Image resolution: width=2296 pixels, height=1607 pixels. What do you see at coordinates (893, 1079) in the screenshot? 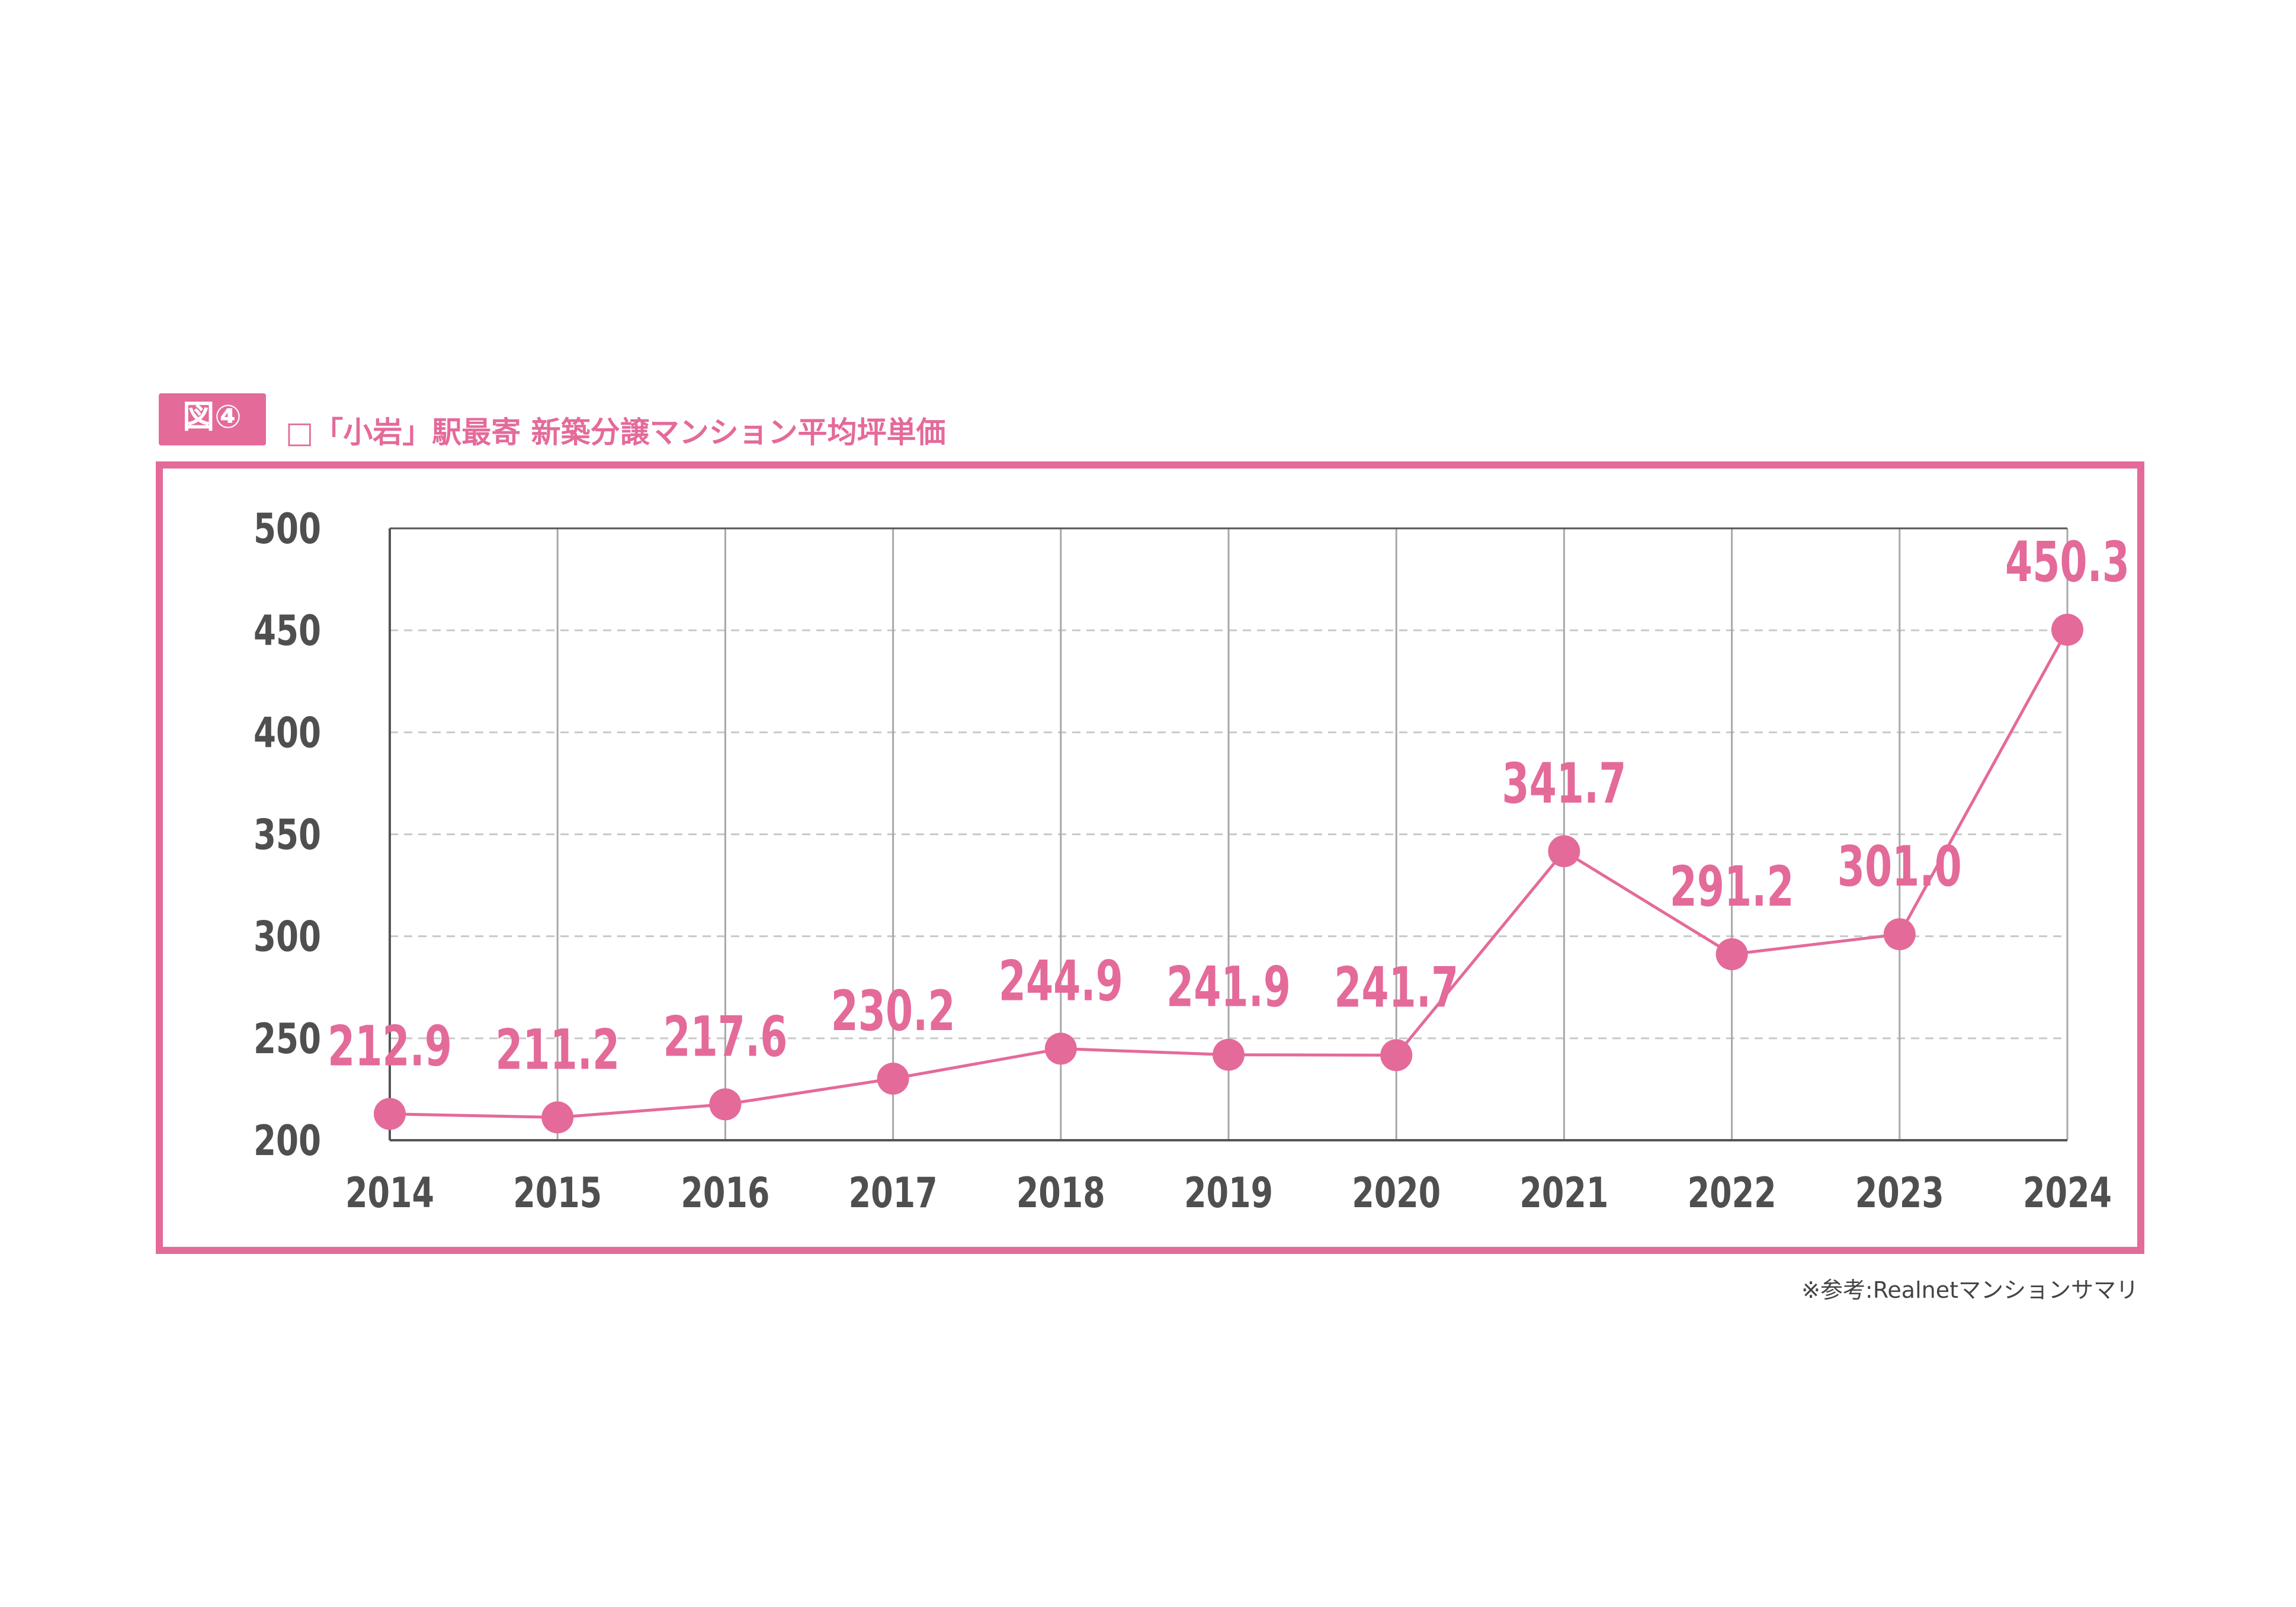
I see `data-point-2017` at bounding box center [893, 1079].